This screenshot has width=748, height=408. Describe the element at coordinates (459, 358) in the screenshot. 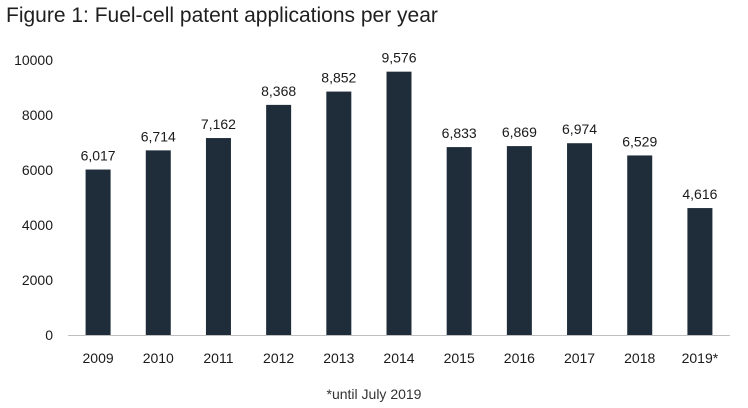

I see `x-tick-label: 2015` at that location.